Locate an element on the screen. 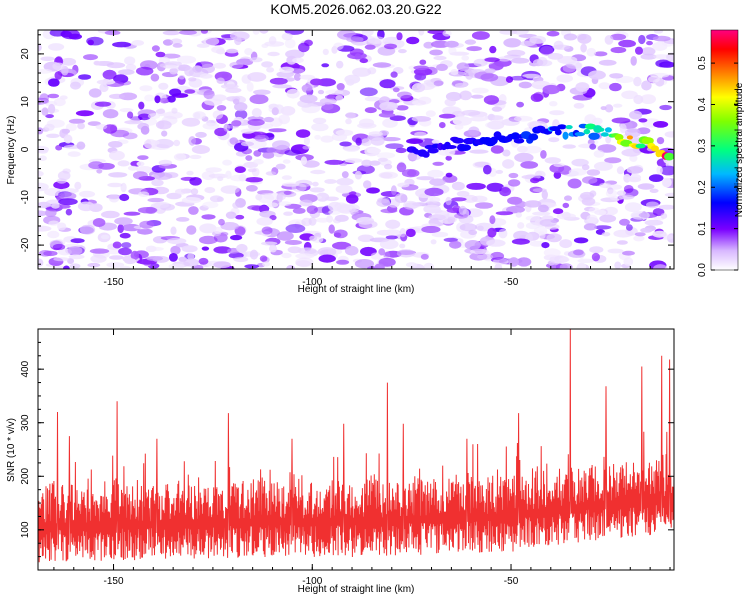  colorbar-label: Normalized spectral amplitude is located at coordinates (739, 149).